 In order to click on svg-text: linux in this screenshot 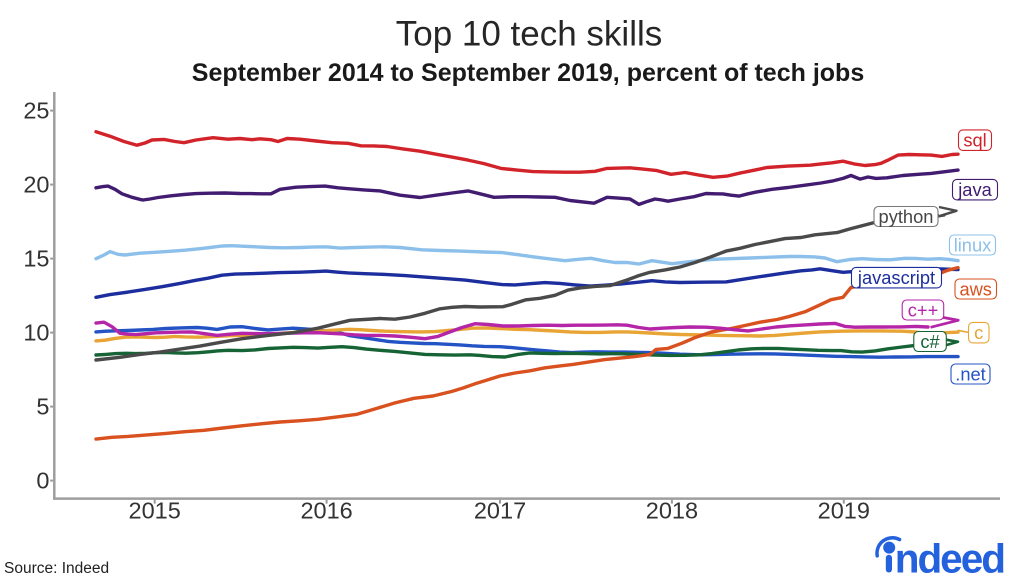, I will do `click(973, 244)`.